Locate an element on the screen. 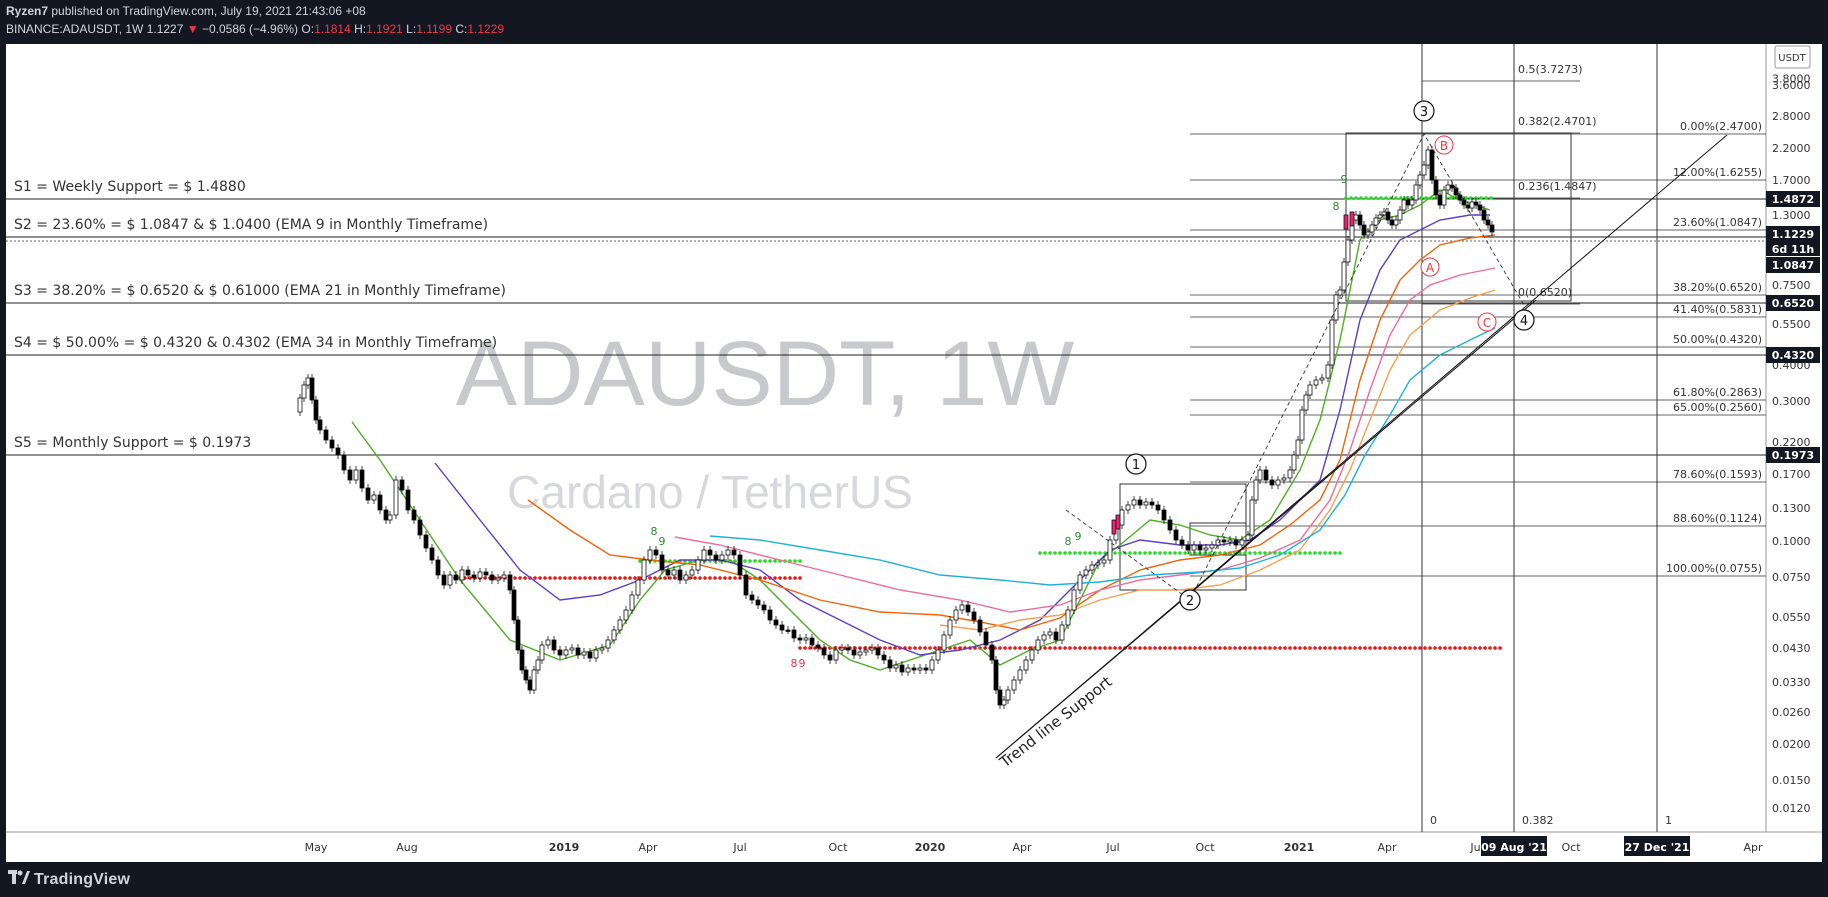 Image resolution: width=1828 pixels, height=897 pixels. y-tick-label: 0.0120 is located at coordinates (1791, 808).